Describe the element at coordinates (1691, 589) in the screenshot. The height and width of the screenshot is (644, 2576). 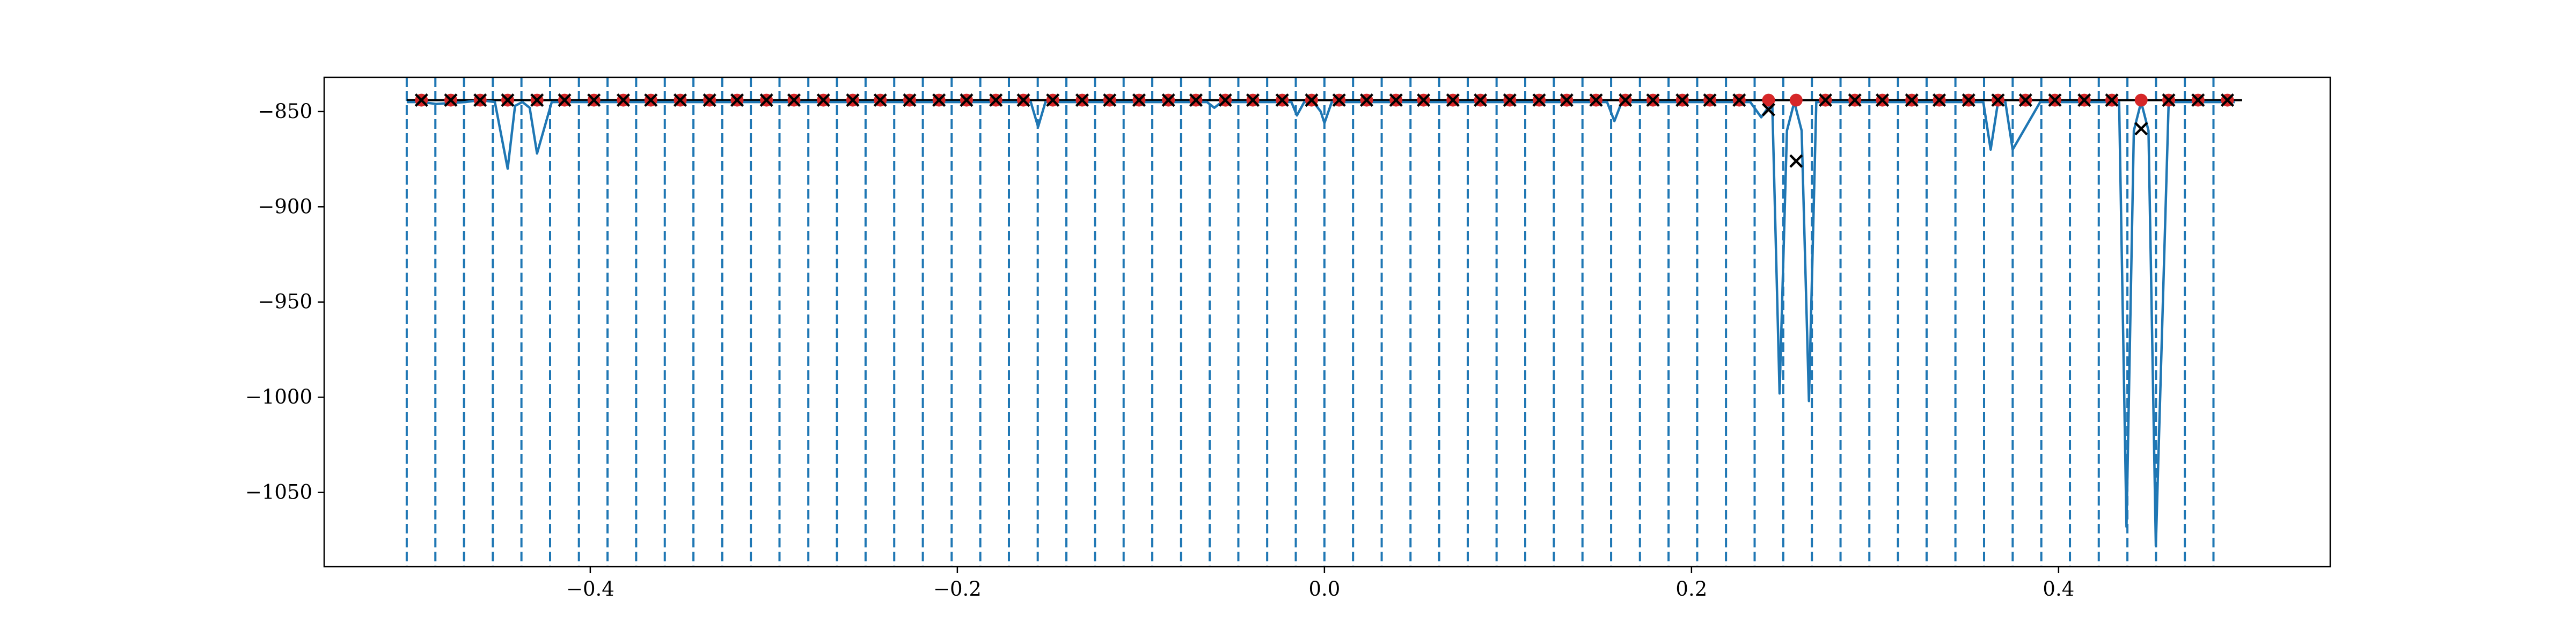
I see `x-tick-label: 0.2` at that location.